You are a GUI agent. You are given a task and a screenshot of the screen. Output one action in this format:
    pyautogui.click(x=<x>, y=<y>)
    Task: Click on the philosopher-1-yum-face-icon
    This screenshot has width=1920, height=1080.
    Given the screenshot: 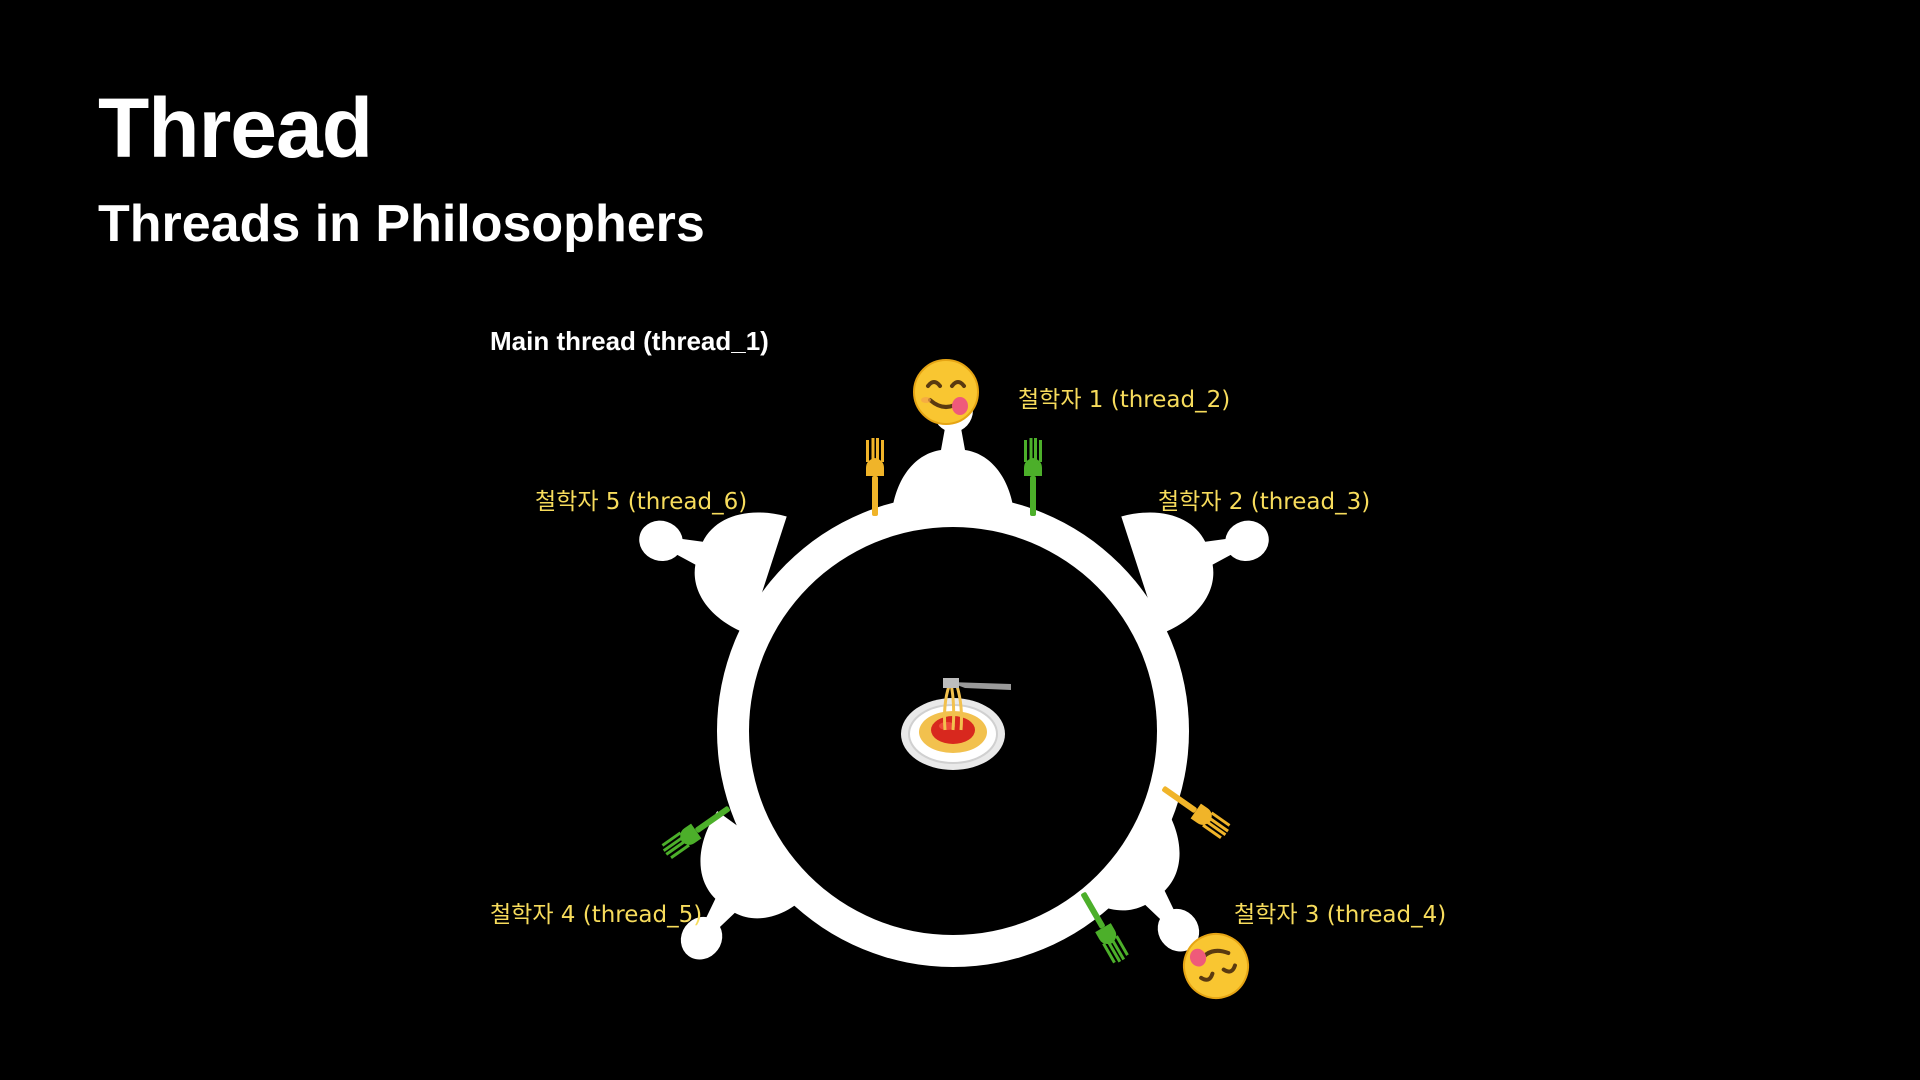 What is the action you would take?
    pyautogui.click(x=946, y=392)
    